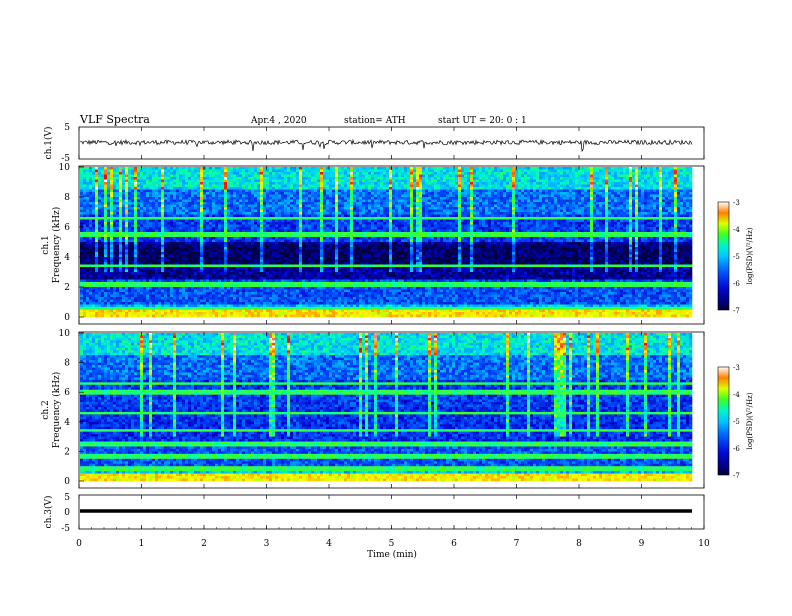 This screenshot has height=616, width=792. Describe the element at coordinates (392, 544) in the screenshot. I see `xtick-label: 5` at that location.